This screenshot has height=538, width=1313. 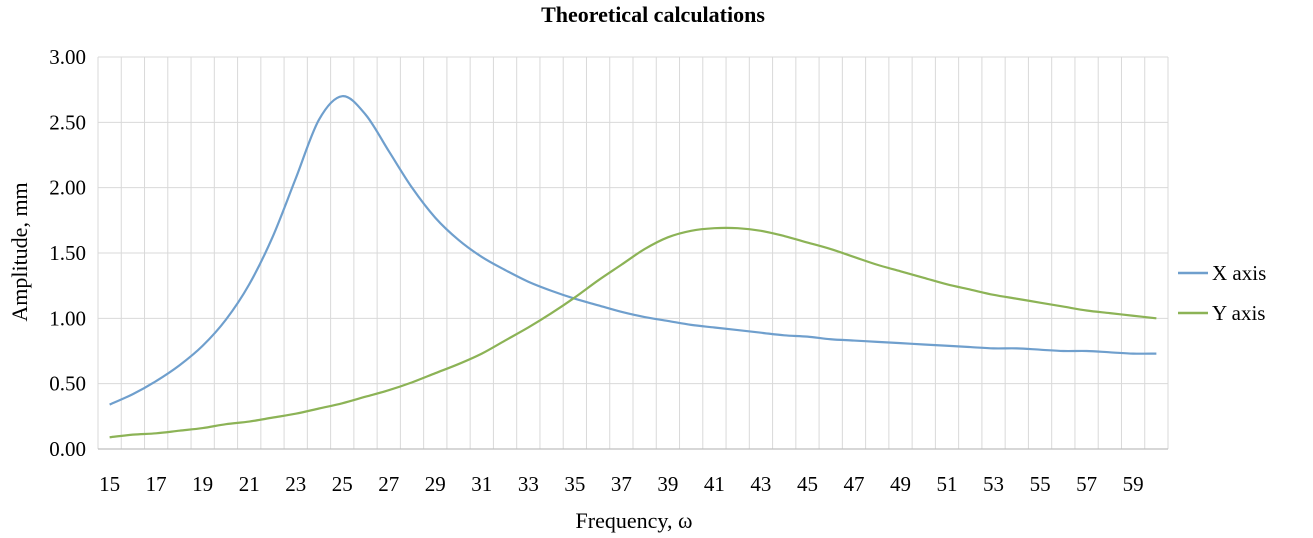 I want to click on legend: X axis Y axis, so click(x=1222, y=293).